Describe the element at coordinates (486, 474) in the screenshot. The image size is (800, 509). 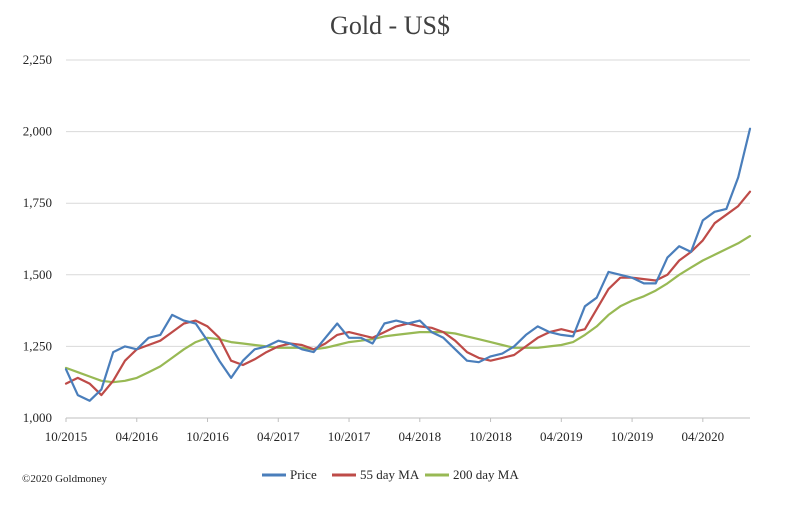
I see `legend-label-ma200: 200 day MA` at that location.